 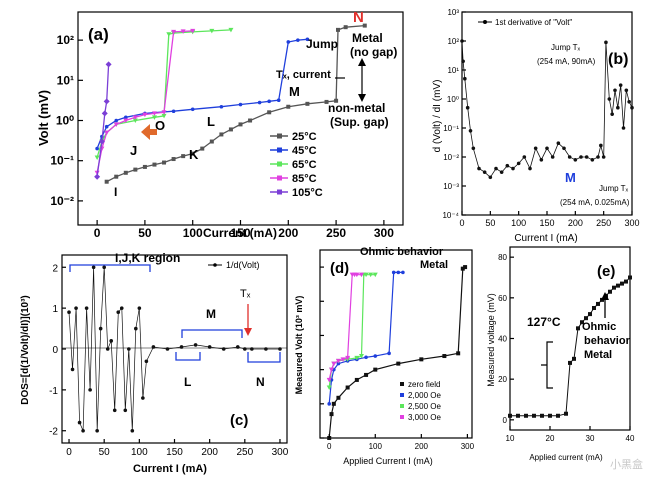 I want to click on panel-d-title1: Ohmic behavior, so click(x=402, y=252).